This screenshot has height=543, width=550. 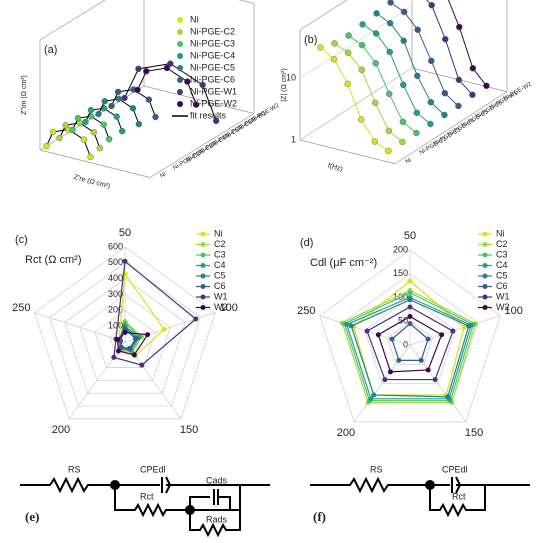 I want to click on rct-label: Rct, so click(x=147, y=496).